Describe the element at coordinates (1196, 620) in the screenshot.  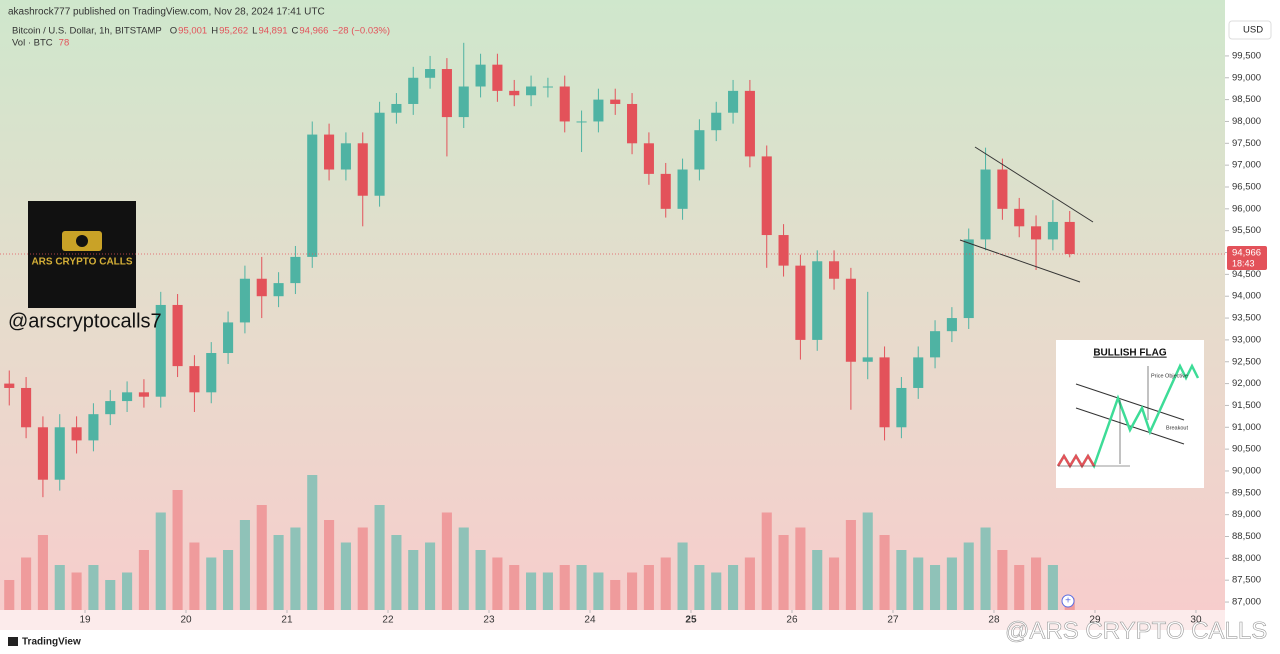
I see `x-tick-label: 30` at that location.